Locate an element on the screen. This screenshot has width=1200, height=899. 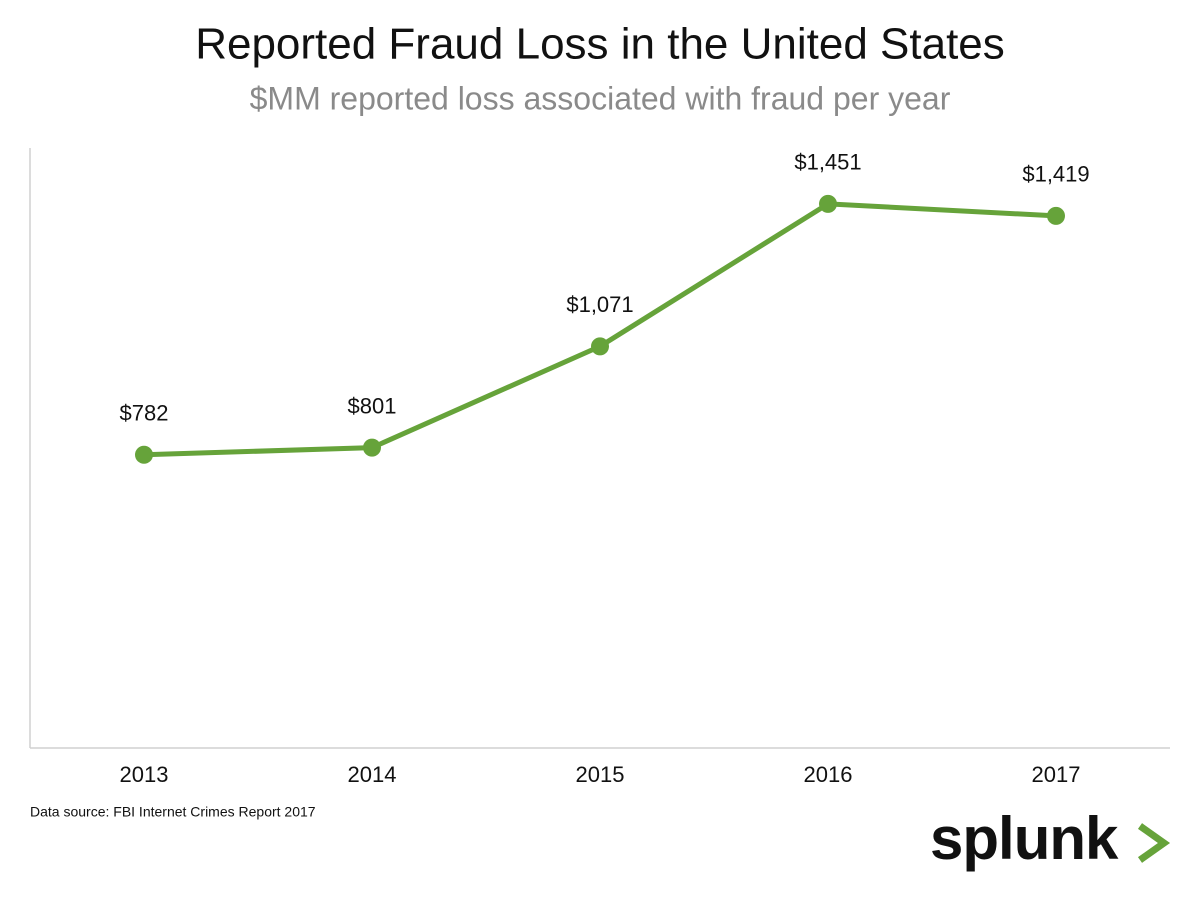
logo-chevron is located at coordinates (1154, 843).